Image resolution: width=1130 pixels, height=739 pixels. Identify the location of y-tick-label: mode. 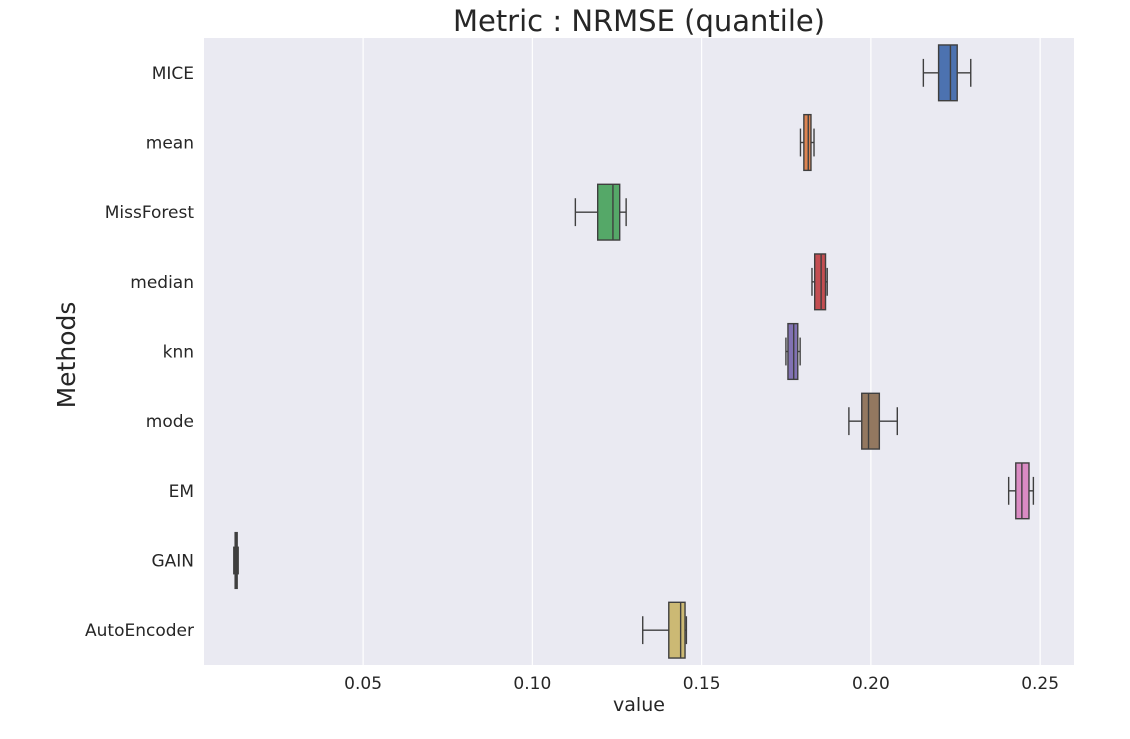
(170, 422).